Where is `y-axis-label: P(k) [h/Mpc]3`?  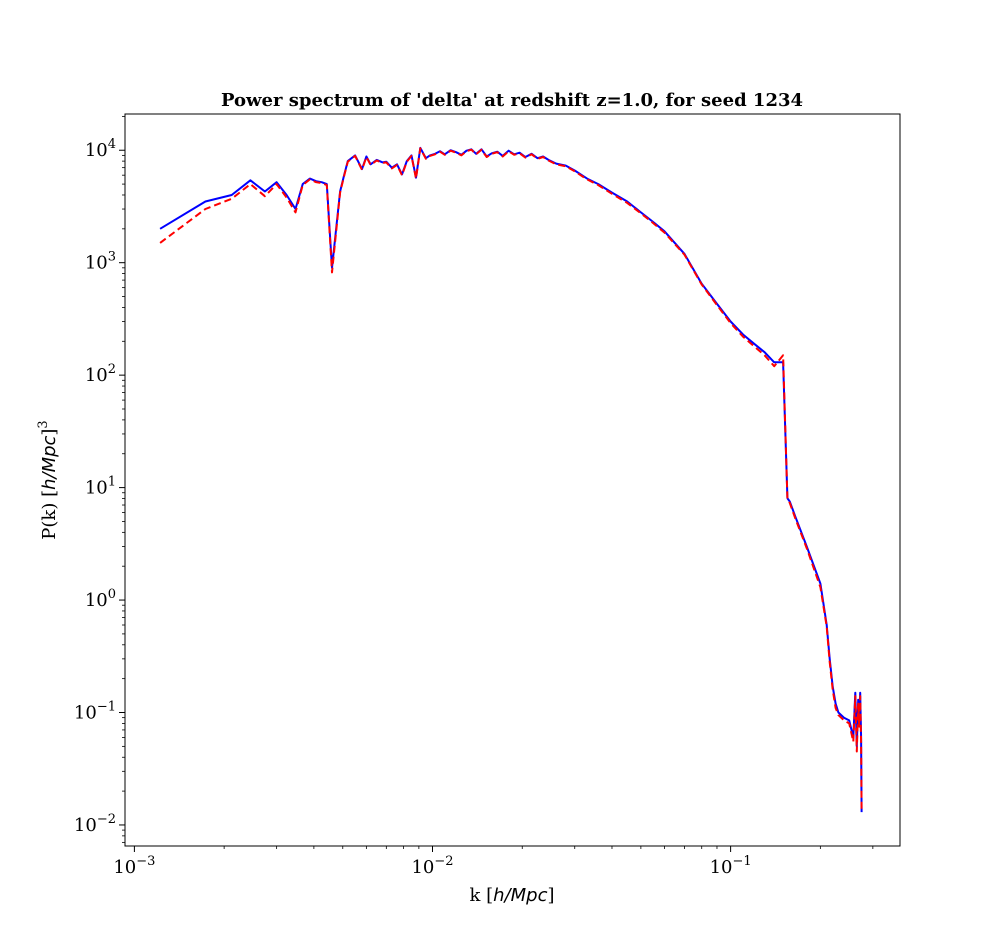
y-axis-label: P(k) [h/Mpc]3 is located at coordinates (48, 479).